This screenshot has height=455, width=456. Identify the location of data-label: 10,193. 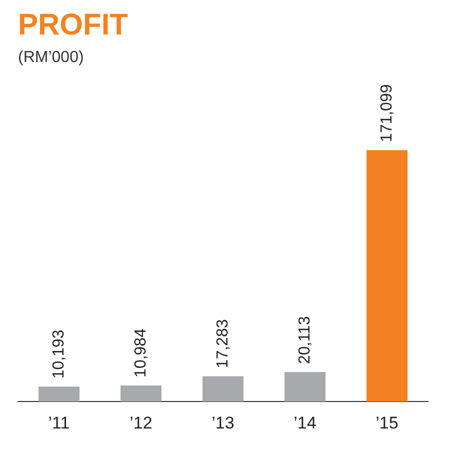
(59, 354).